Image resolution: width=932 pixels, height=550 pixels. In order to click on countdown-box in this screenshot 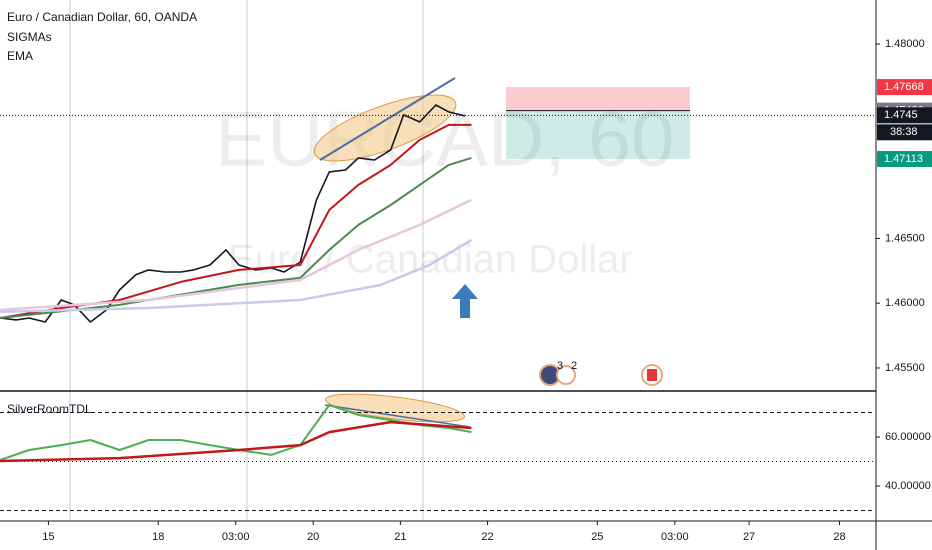, I will do `click(904, 132)`.